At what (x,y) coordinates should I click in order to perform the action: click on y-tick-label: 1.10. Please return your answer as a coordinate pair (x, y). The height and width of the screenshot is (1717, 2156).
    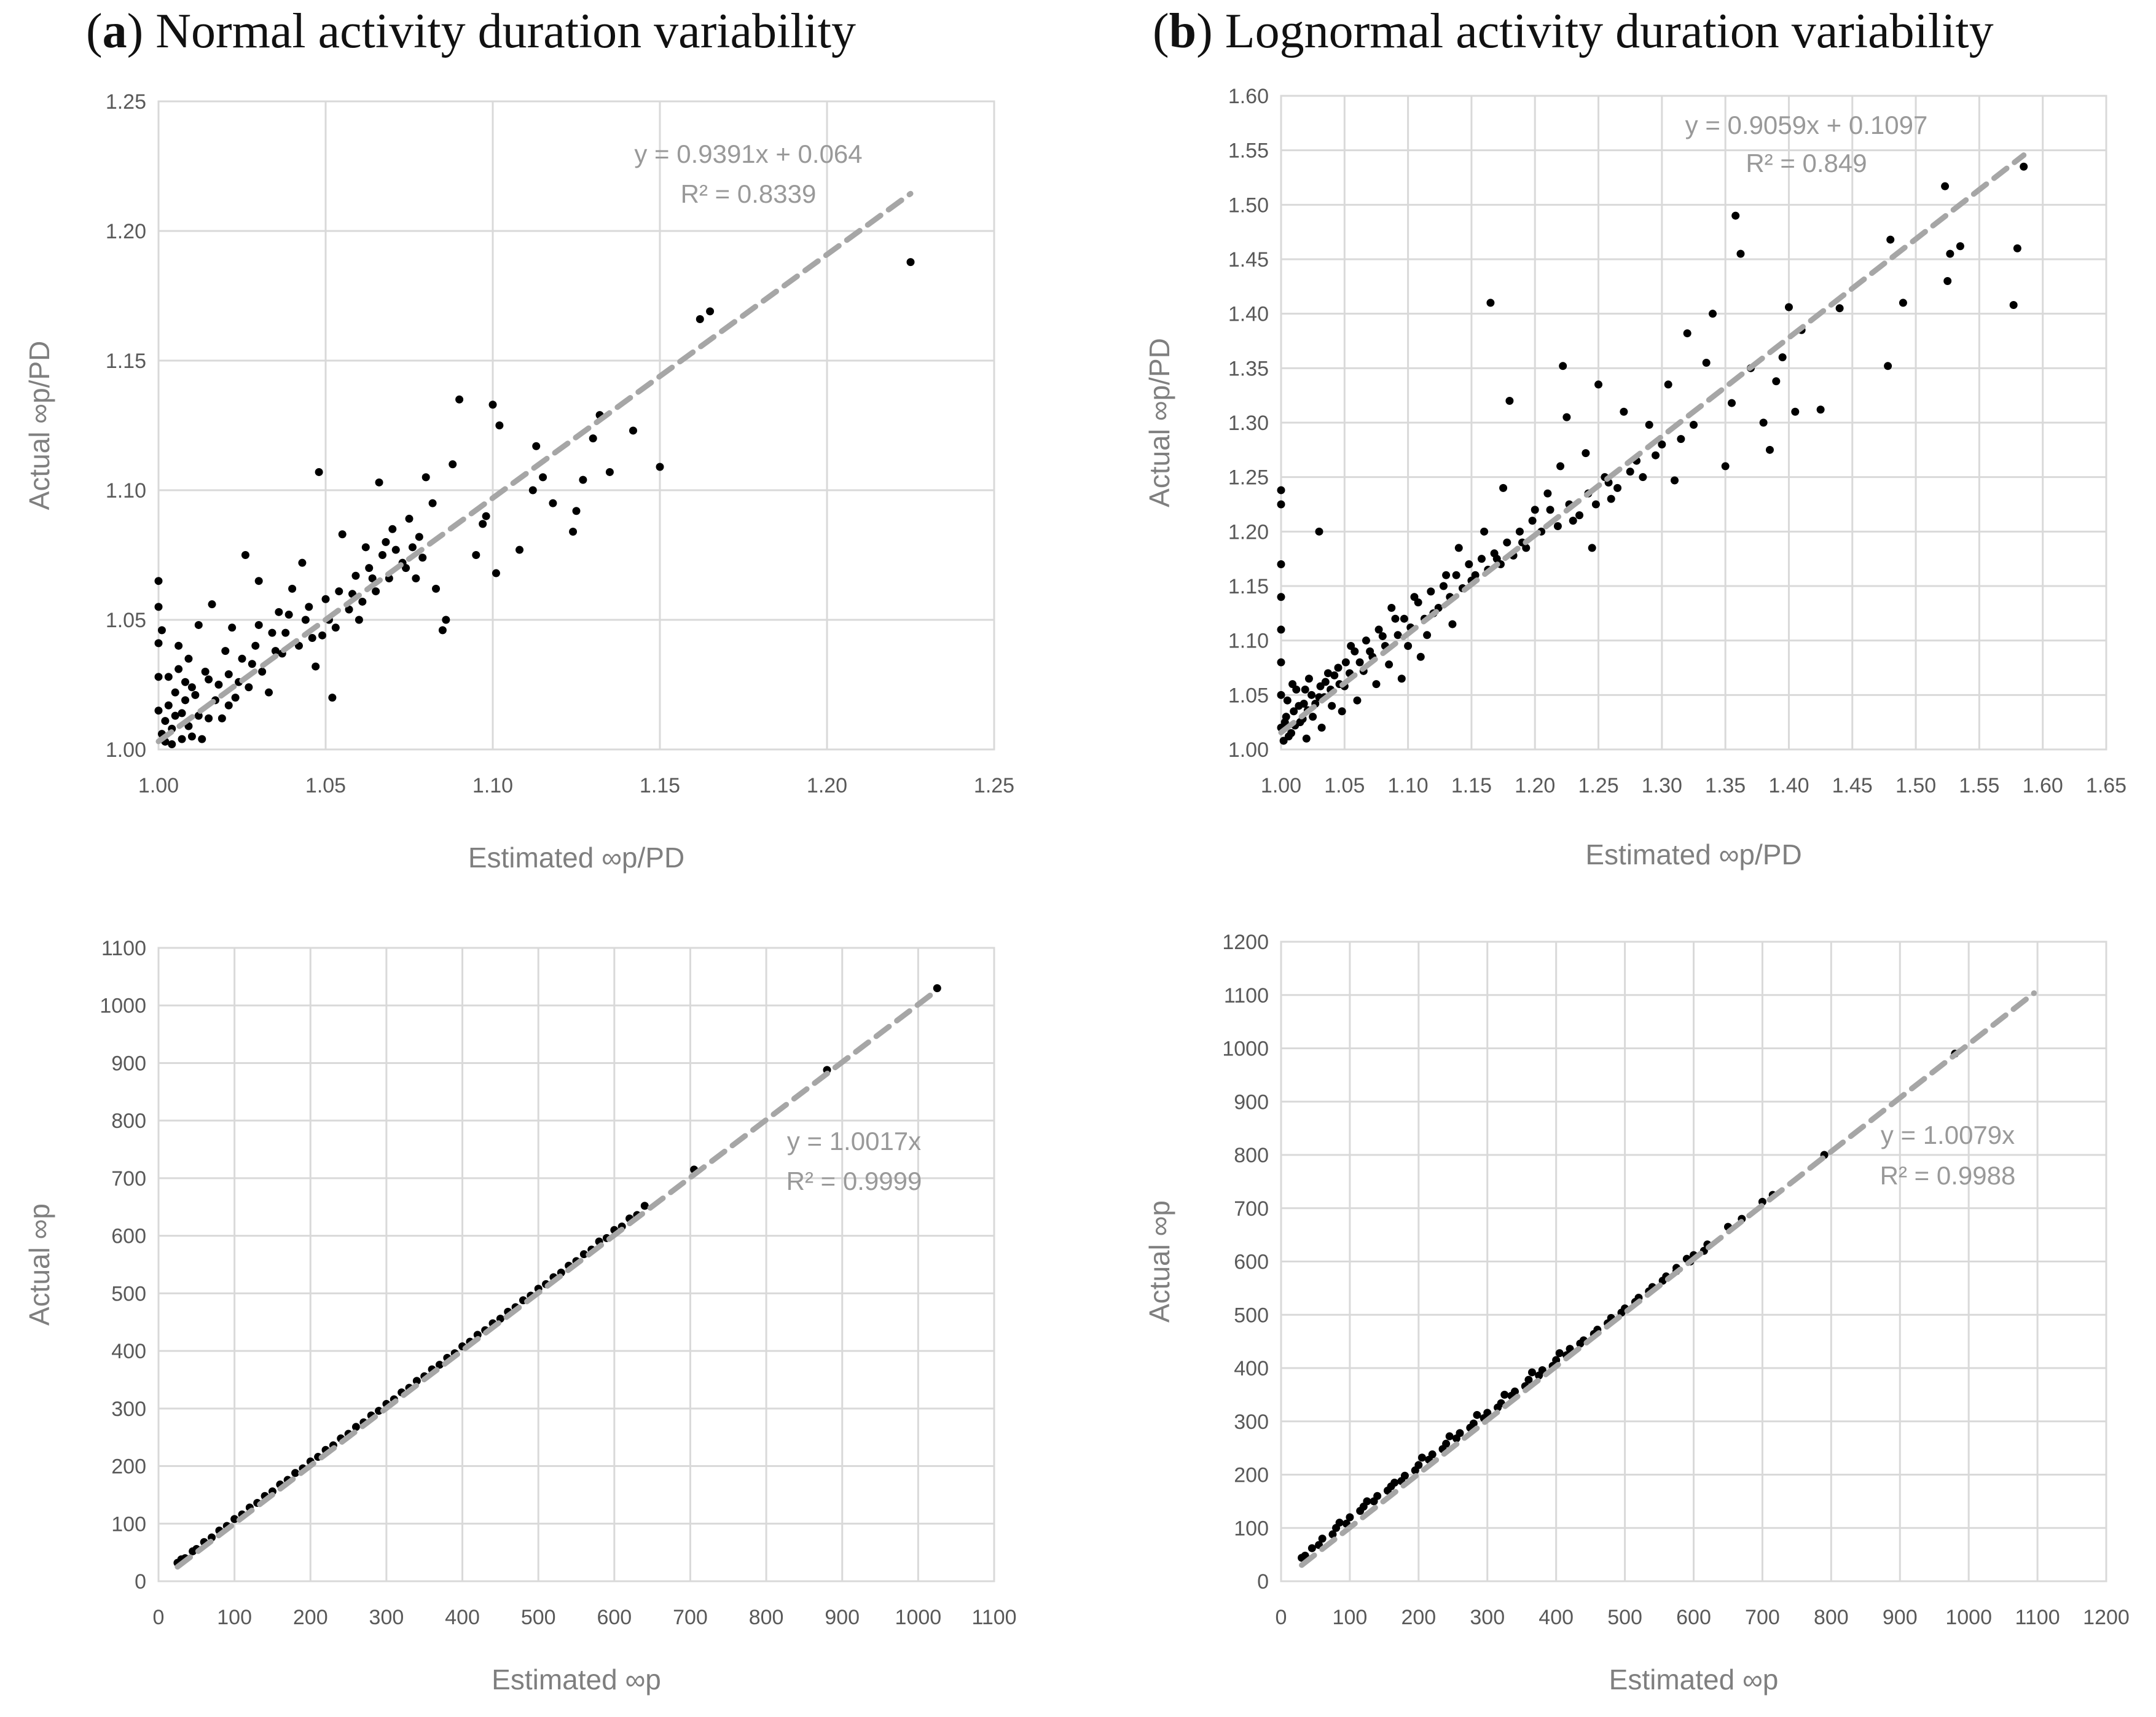
    Looking at the image, I should click on (126, 491).